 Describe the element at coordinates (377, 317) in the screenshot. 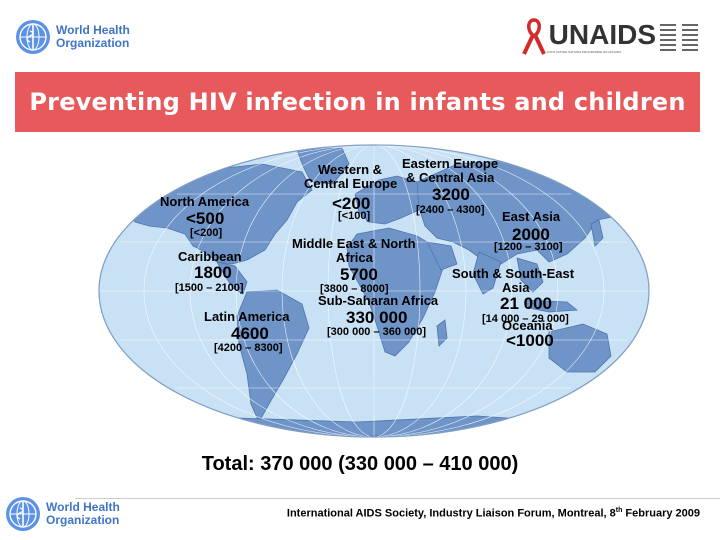

I see `sub-saharan-value: 330 000` at that location.